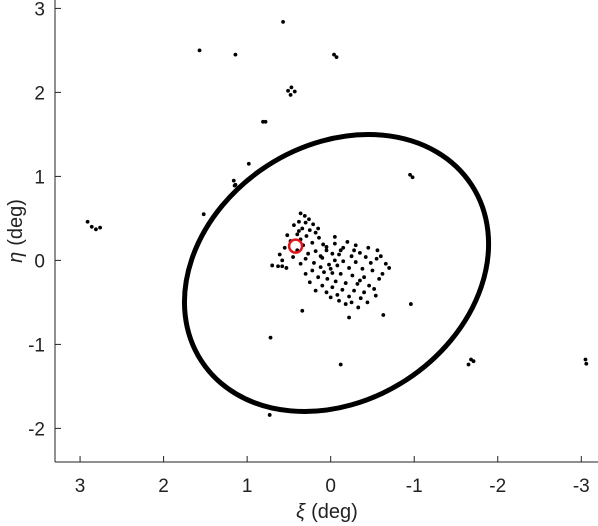 The image size is (598, 526). What do you see at coordinates (80, 486) in the screenshot?
I see `x-tick-label: 3` at bounding box center [80, 486].